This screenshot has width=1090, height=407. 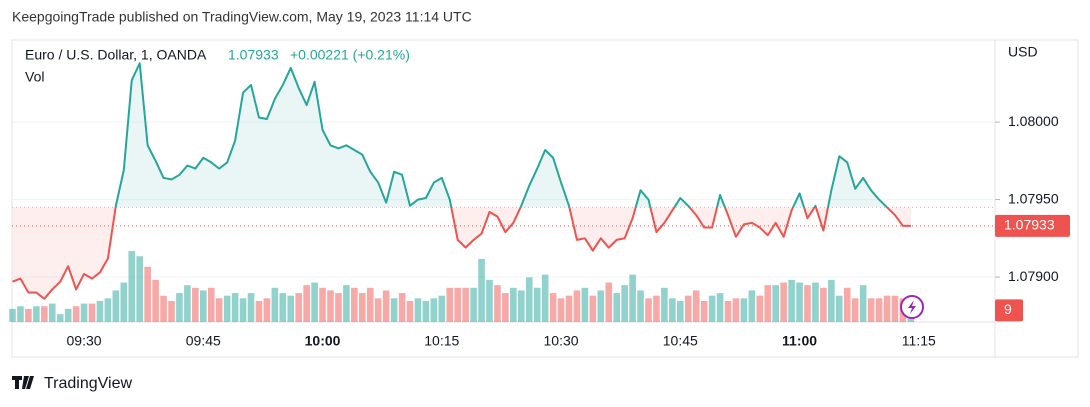 I want to click on footer-brand: TradingView, so click(x=88, y=383).